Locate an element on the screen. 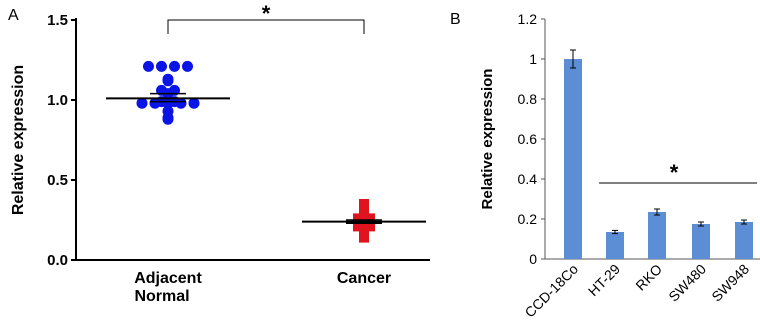 The width and height of the screenshot is (760, 336). x-category-label: Normal is located at coordinates (161, 296).